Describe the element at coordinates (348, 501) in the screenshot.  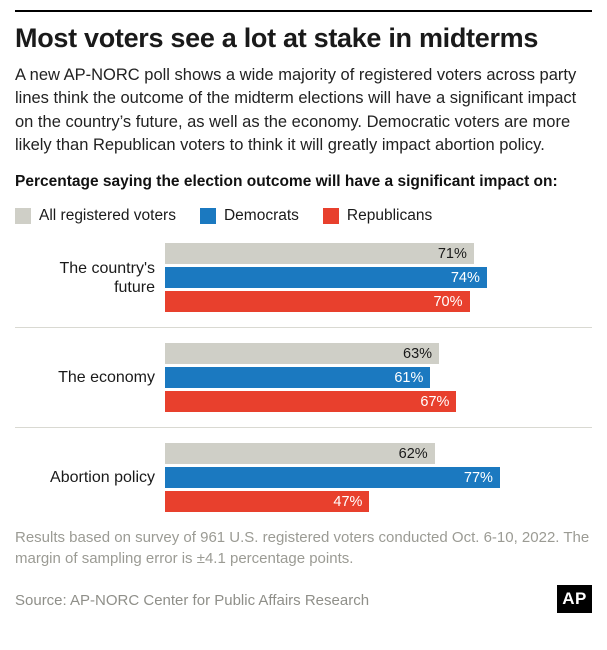
I see `bar-value-label: 47%` at that location.